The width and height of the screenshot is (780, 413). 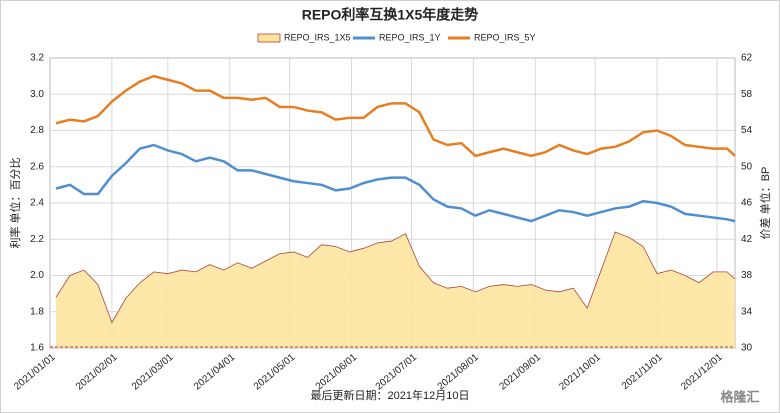 What do you see at coordinates (747, 94) in the screenshot?
I see `y2-tick-label: 58` at bounding box center [747, 94].